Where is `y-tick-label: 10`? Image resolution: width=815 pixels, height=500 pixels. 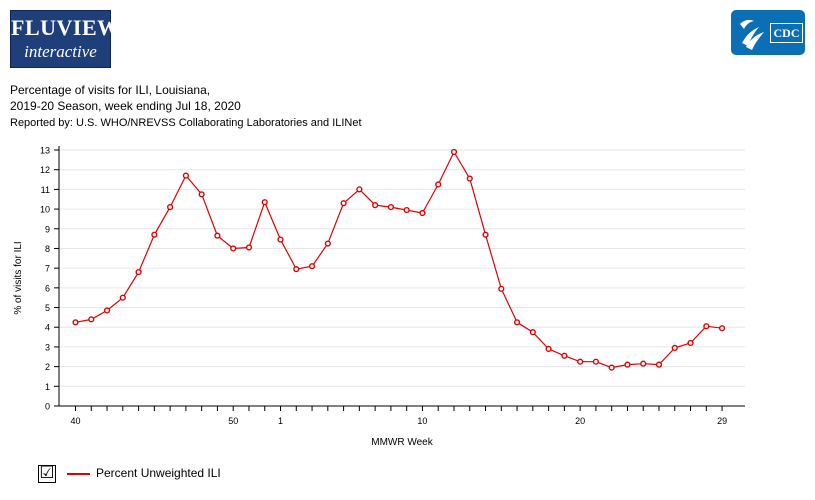
y-tick-label: 10 is located at coordinates (45, 210).